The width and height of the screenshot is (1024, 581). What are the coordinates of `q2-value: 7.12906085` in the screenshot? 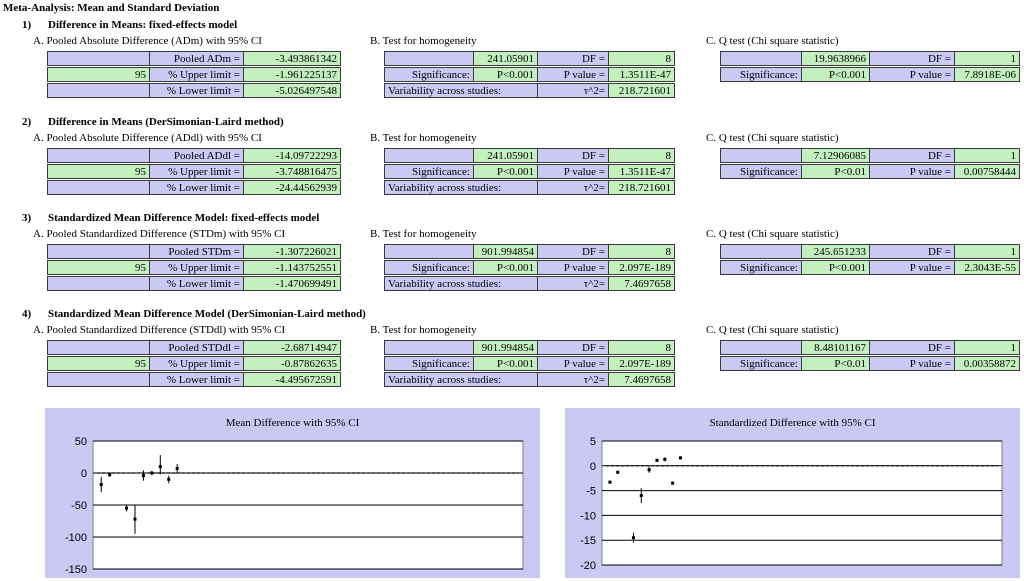 It's located at (835, 155).